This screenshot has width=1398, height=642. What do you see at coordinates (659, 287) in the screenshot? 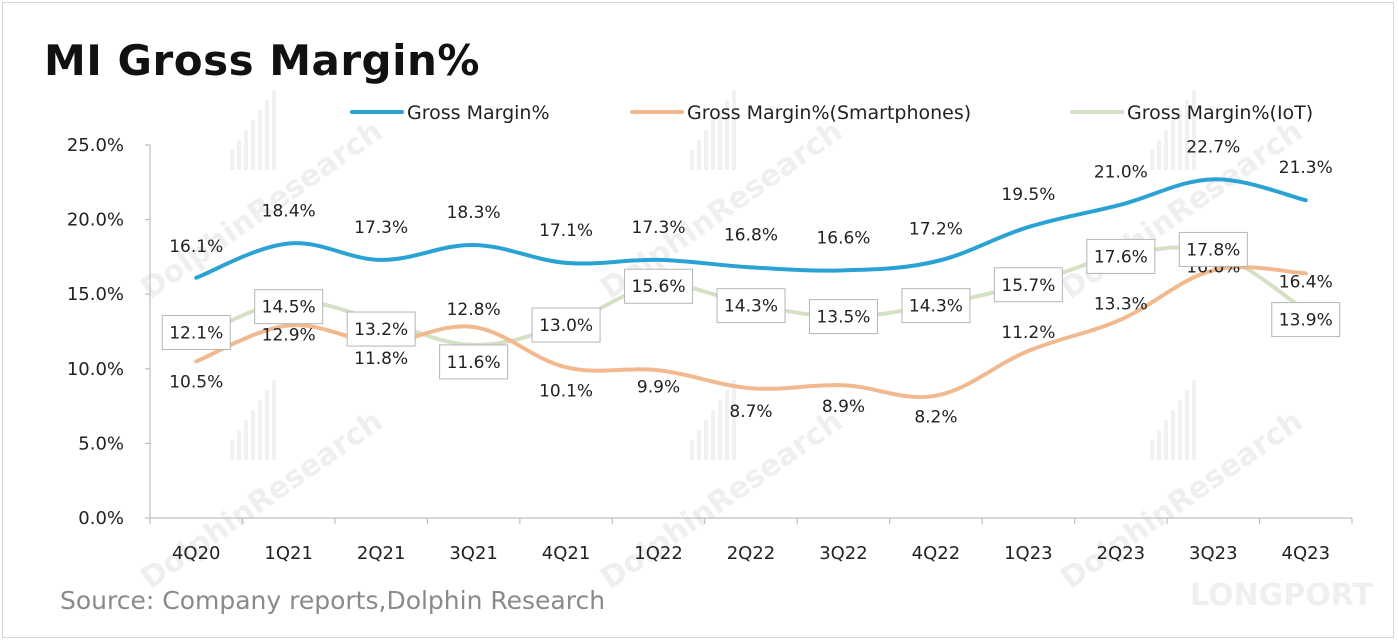
I see `data-label: 15.6%` at bounding box center [659, 287].